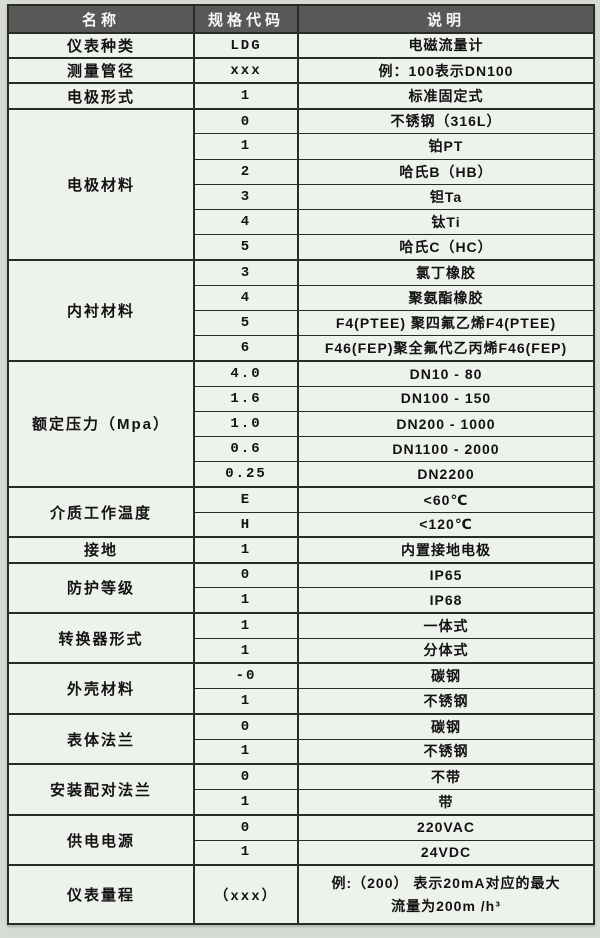 This screenshot has width=600, height=938. Describe the element at coordinates (100, 511) in the screenshot. I see `section-name-cell: 介质工作温度` at that location.